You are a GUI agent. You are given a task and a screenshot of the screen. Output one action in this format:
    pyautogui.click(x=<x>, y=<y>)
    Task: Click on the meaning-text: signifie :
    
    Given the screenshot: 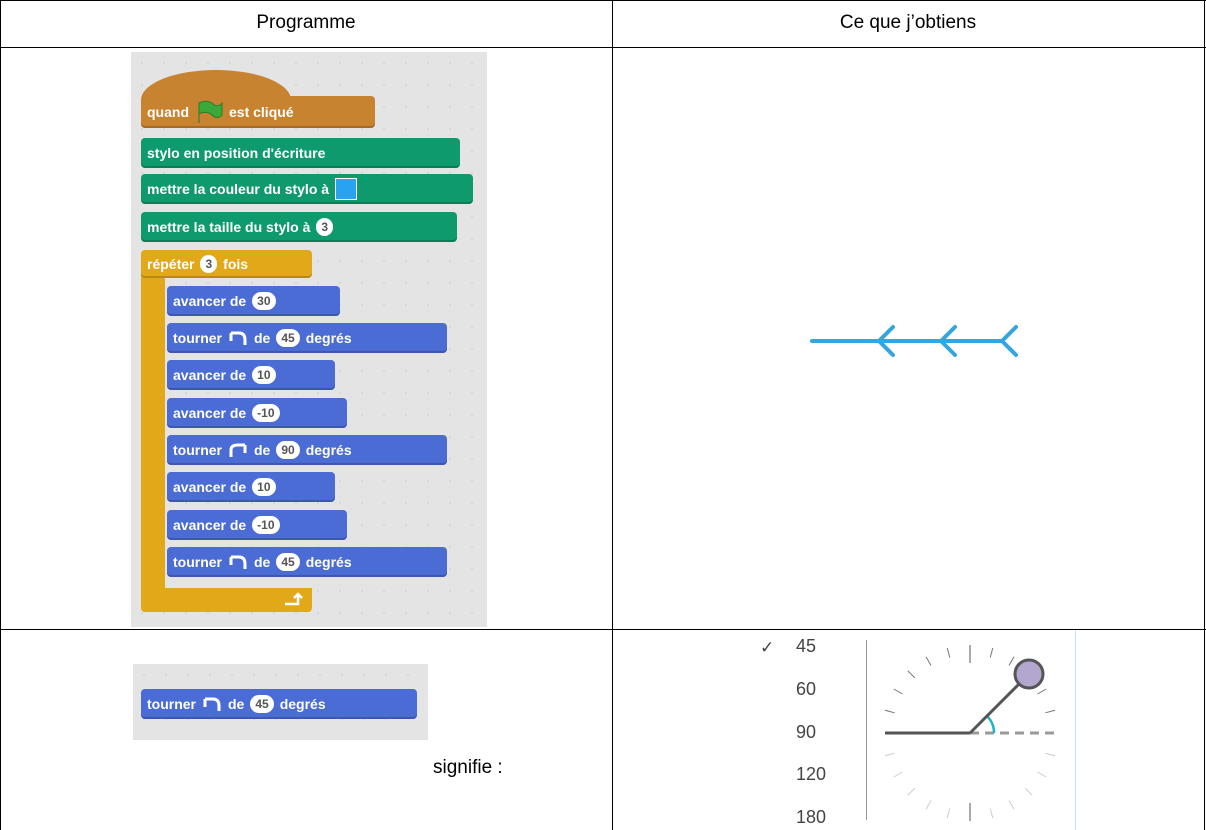 What is the action you would take?
    pyautogui.click(x=468, y=767)
    